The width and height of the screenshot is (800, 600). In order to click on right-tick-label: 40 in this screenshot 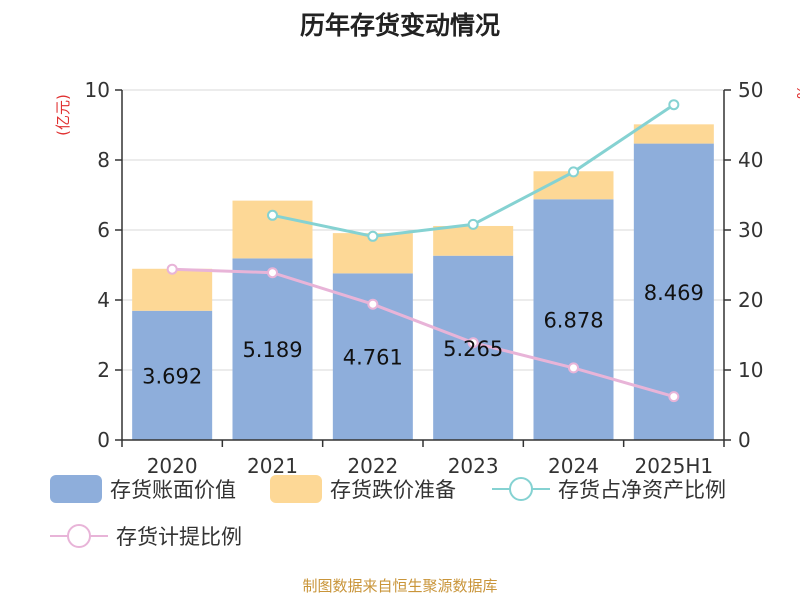, I will do `click(750, 160)`.